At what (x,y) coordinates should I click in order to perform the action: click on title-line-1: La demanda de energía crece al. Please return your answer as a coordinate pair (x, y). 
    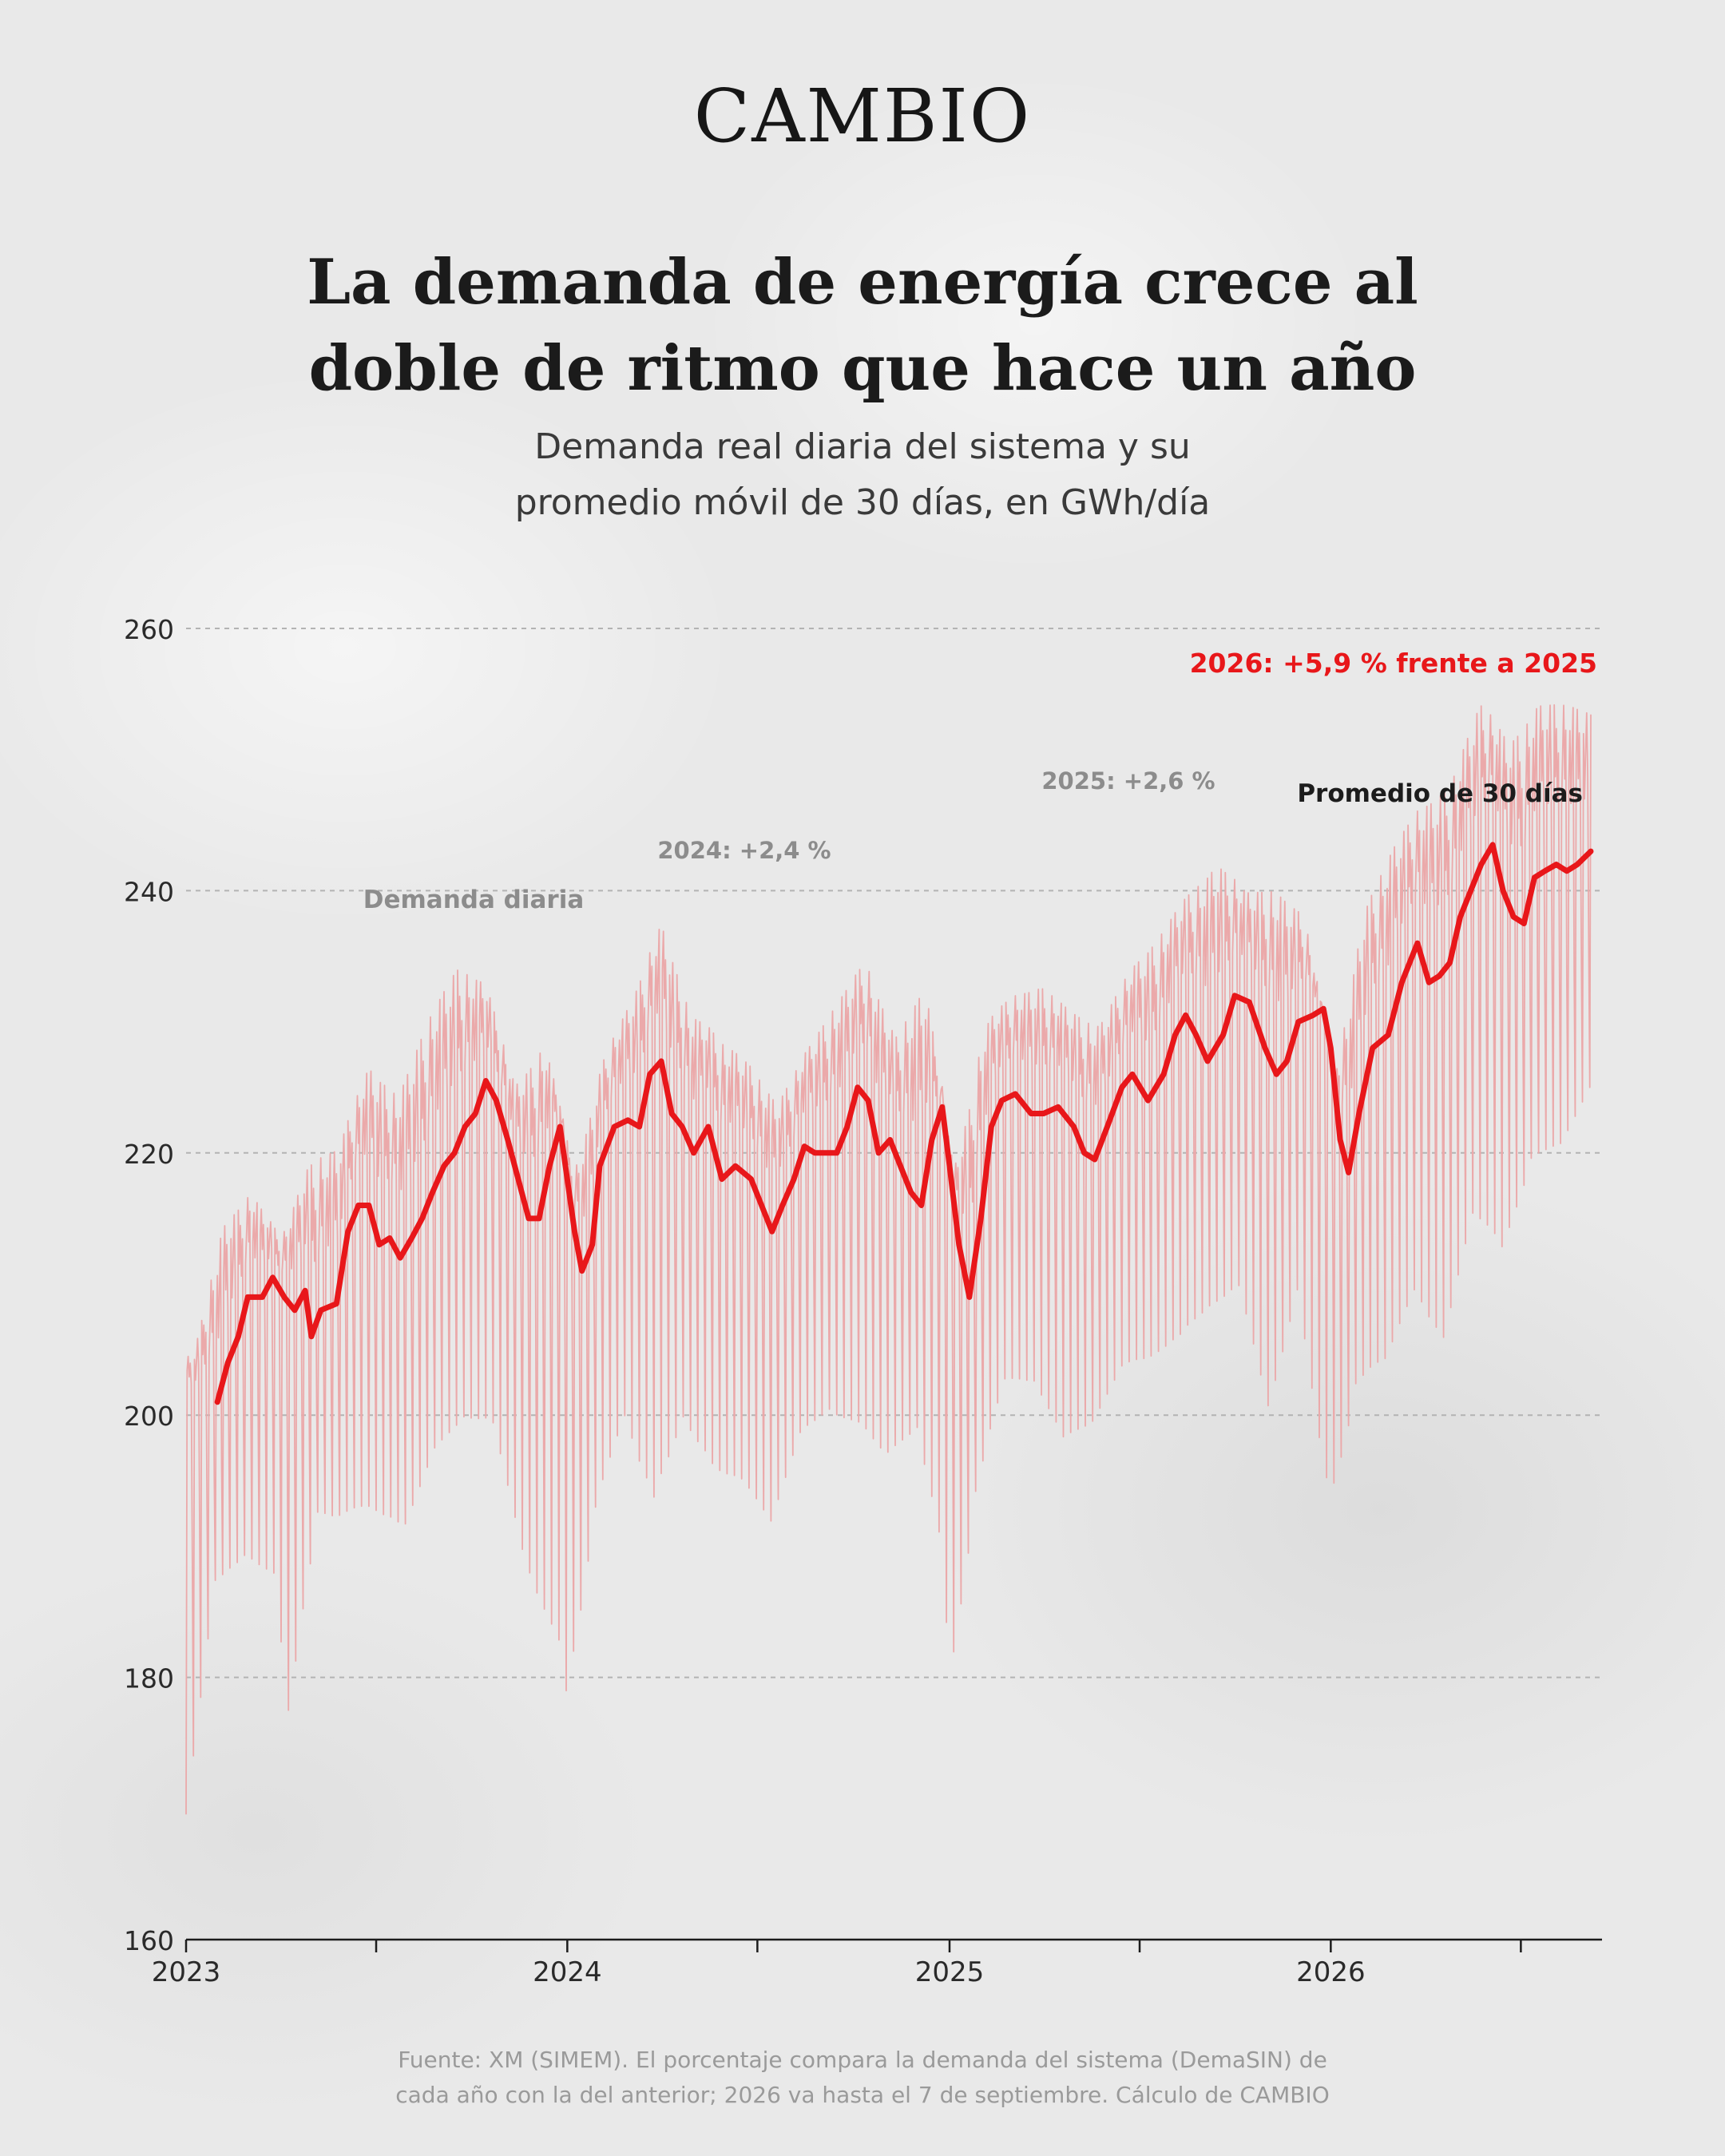
    Looking at the image, I should click on (862, 282).